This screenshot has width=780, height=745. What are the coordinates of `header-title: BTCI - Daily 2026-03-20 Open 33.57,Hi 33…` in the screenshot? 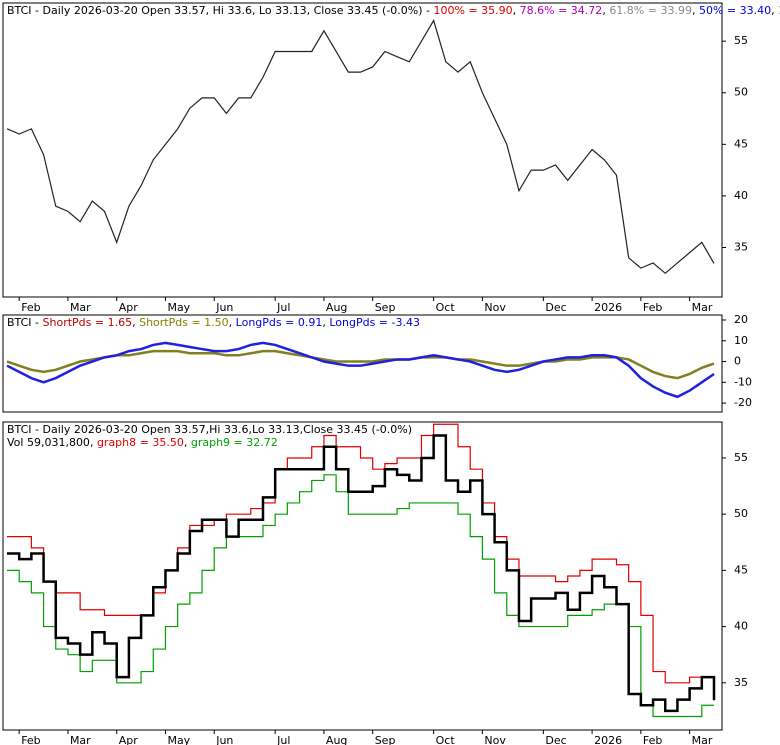 It's located at (209, 429).